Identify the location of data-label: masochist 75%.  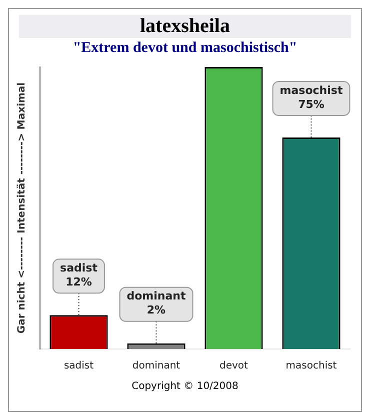
(311, 97).